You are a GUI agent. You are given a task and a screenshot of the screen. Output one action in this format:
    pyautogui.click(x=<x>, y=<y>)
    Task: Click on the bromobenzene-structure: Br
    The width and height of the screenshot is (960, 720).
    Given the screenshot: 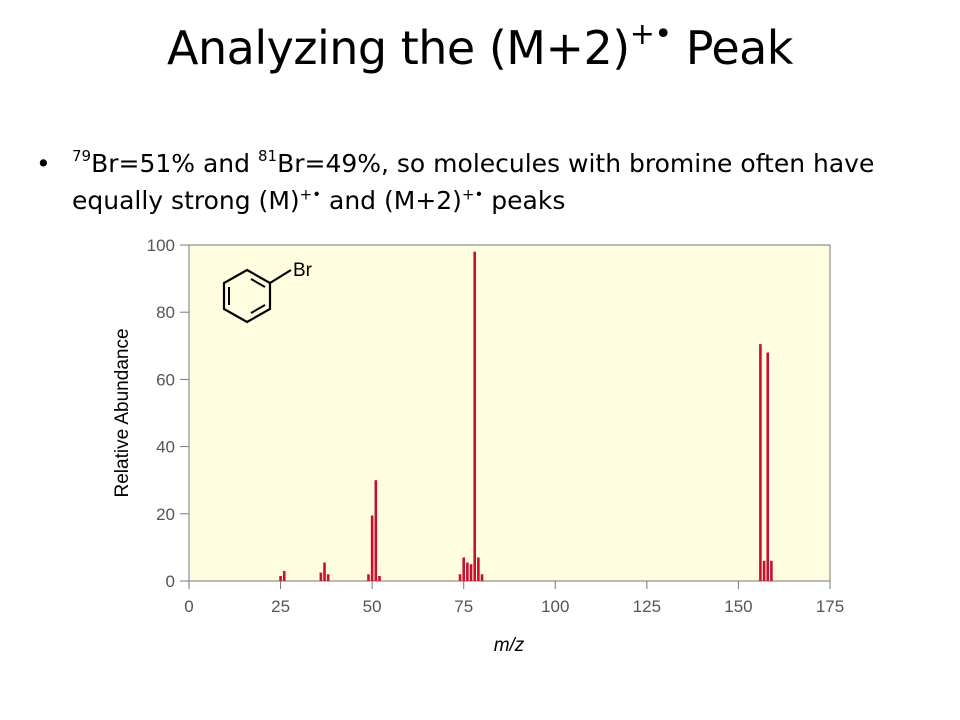 What is the action you would take?
    pyautogui.click(x=267, y=292)
    